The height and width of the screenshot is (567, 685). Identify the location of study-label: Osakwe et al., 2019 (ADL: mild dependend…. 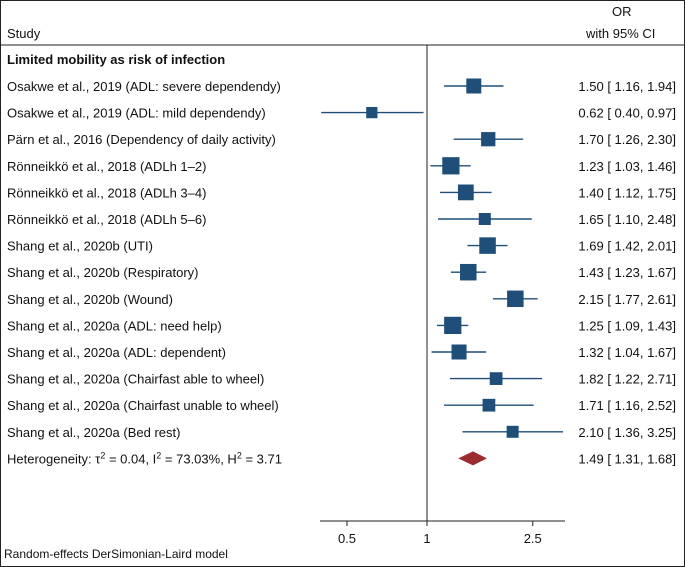
(136, 113).